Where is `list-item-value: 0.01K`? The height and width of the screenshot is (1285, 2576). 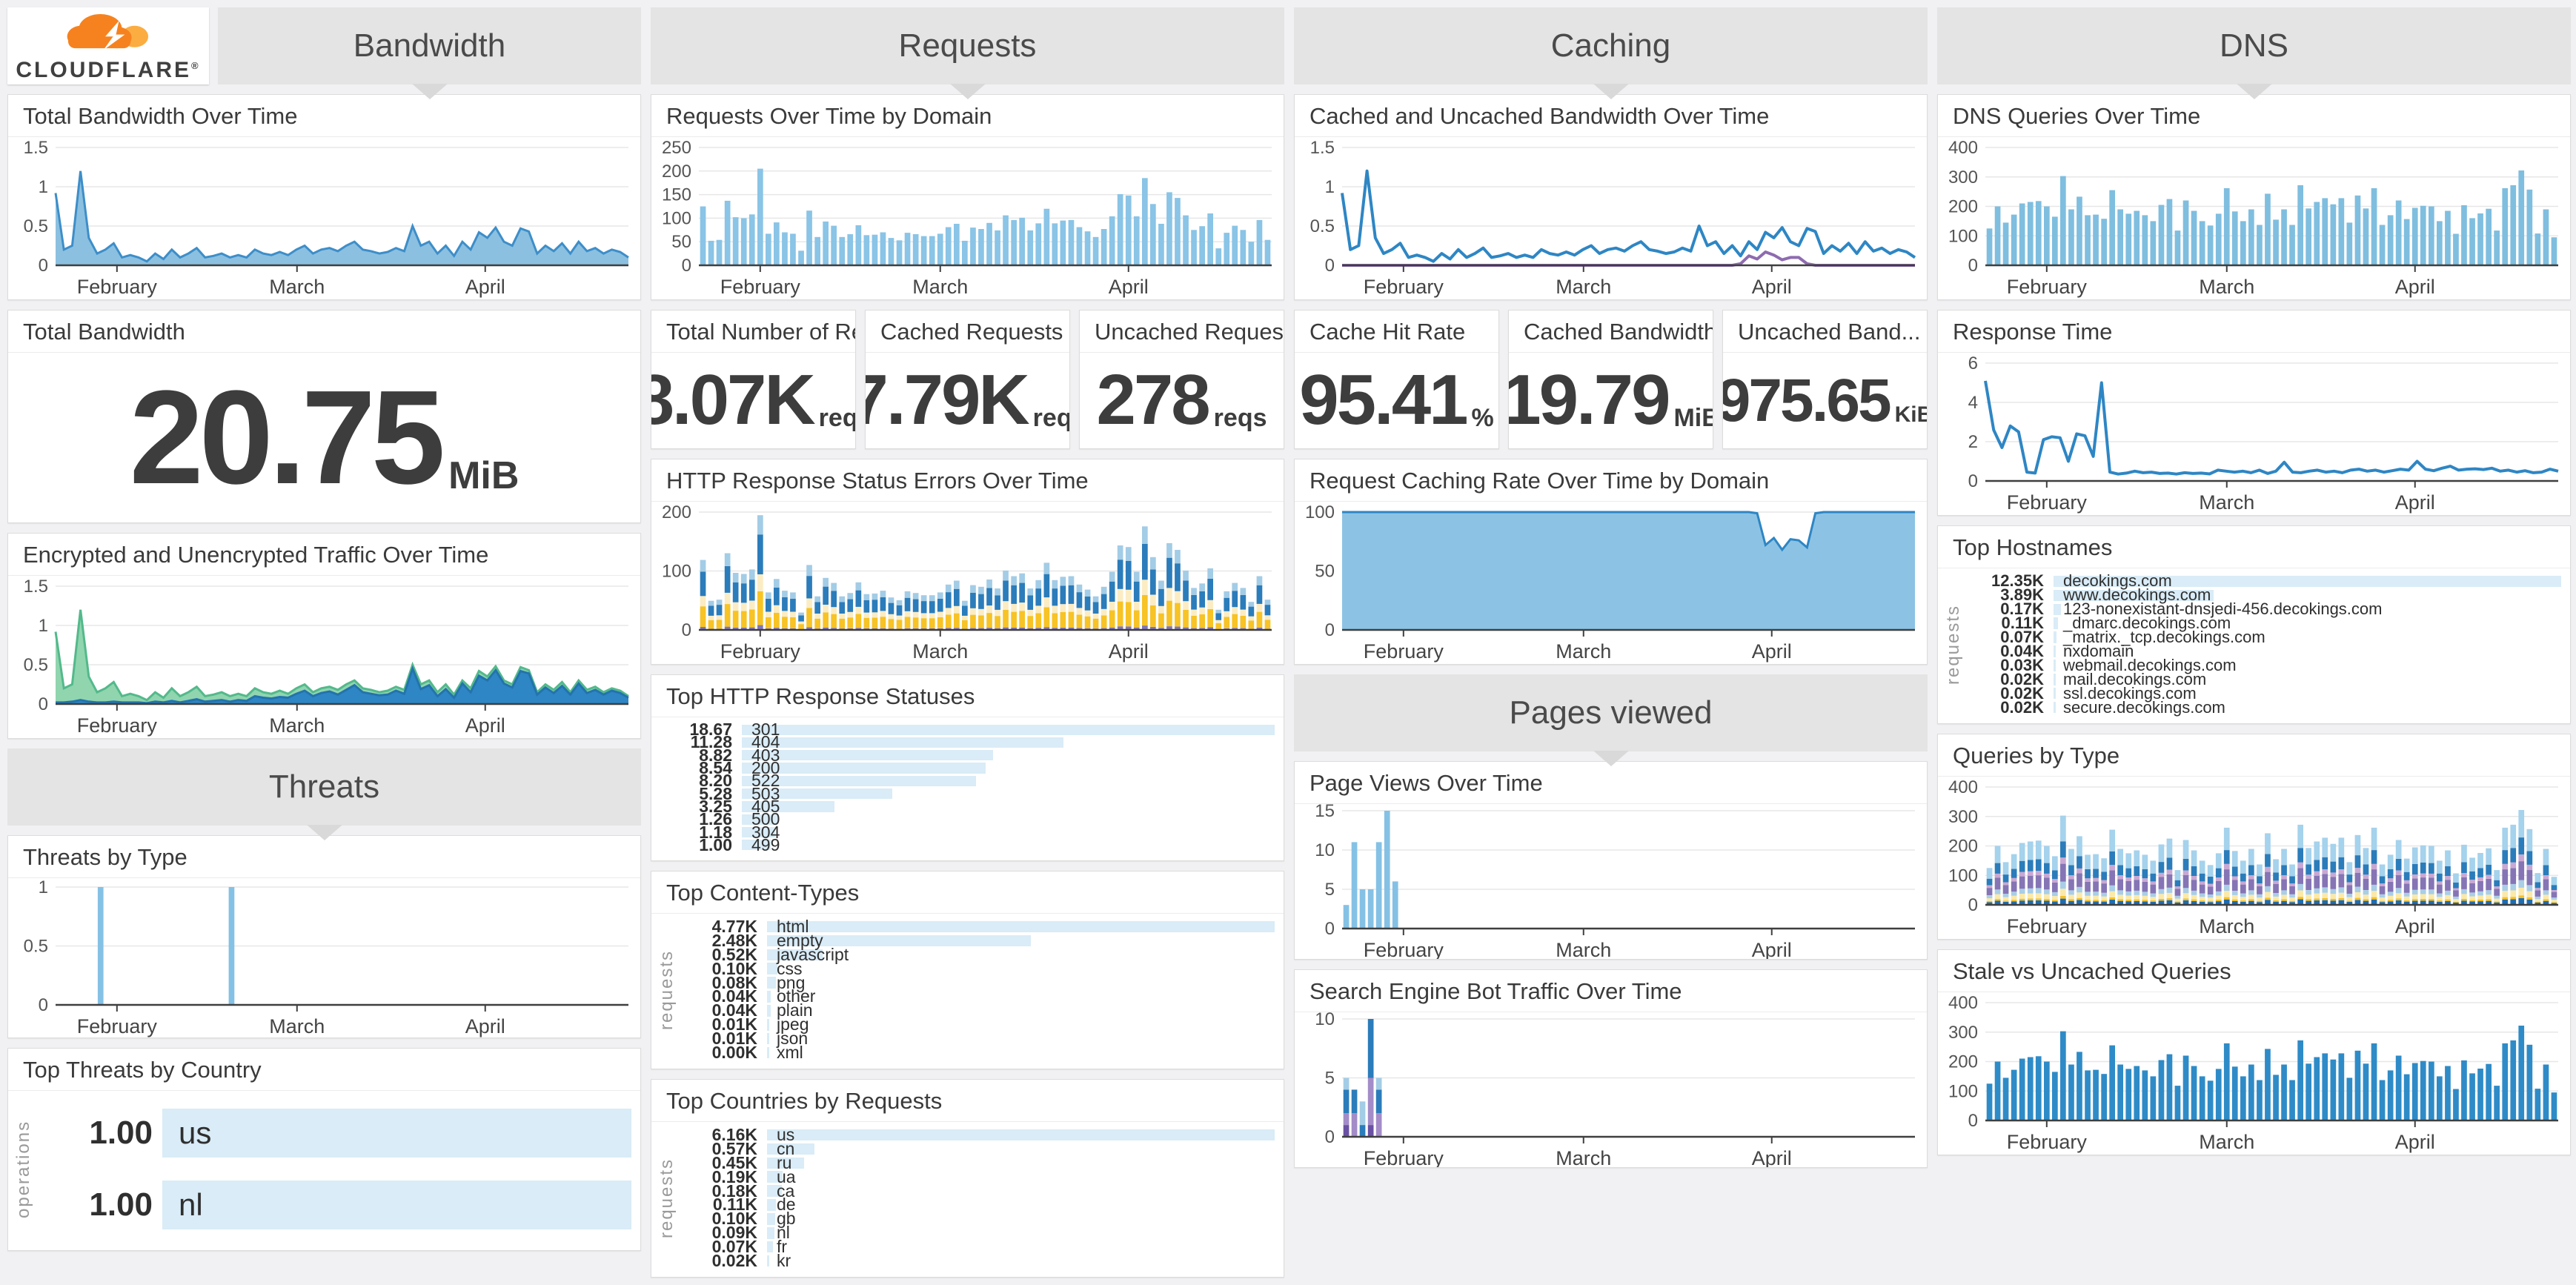 list-item-value: 0.01K is located at coordinates (734, 1039).